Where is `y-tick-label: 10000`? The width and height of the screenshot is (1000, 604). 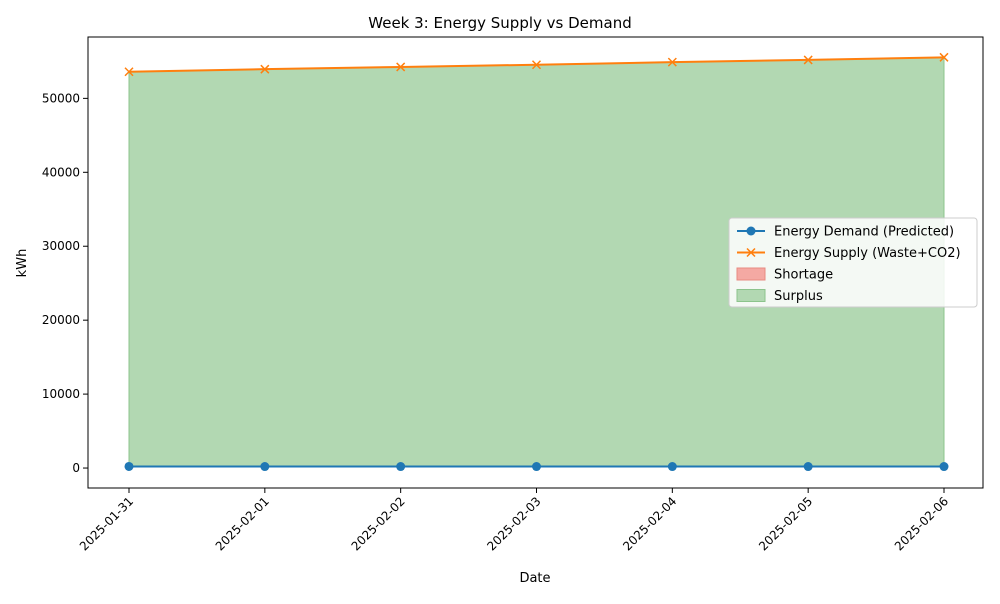 y-tick-label: 10000 is located at coordinates (61, 394).